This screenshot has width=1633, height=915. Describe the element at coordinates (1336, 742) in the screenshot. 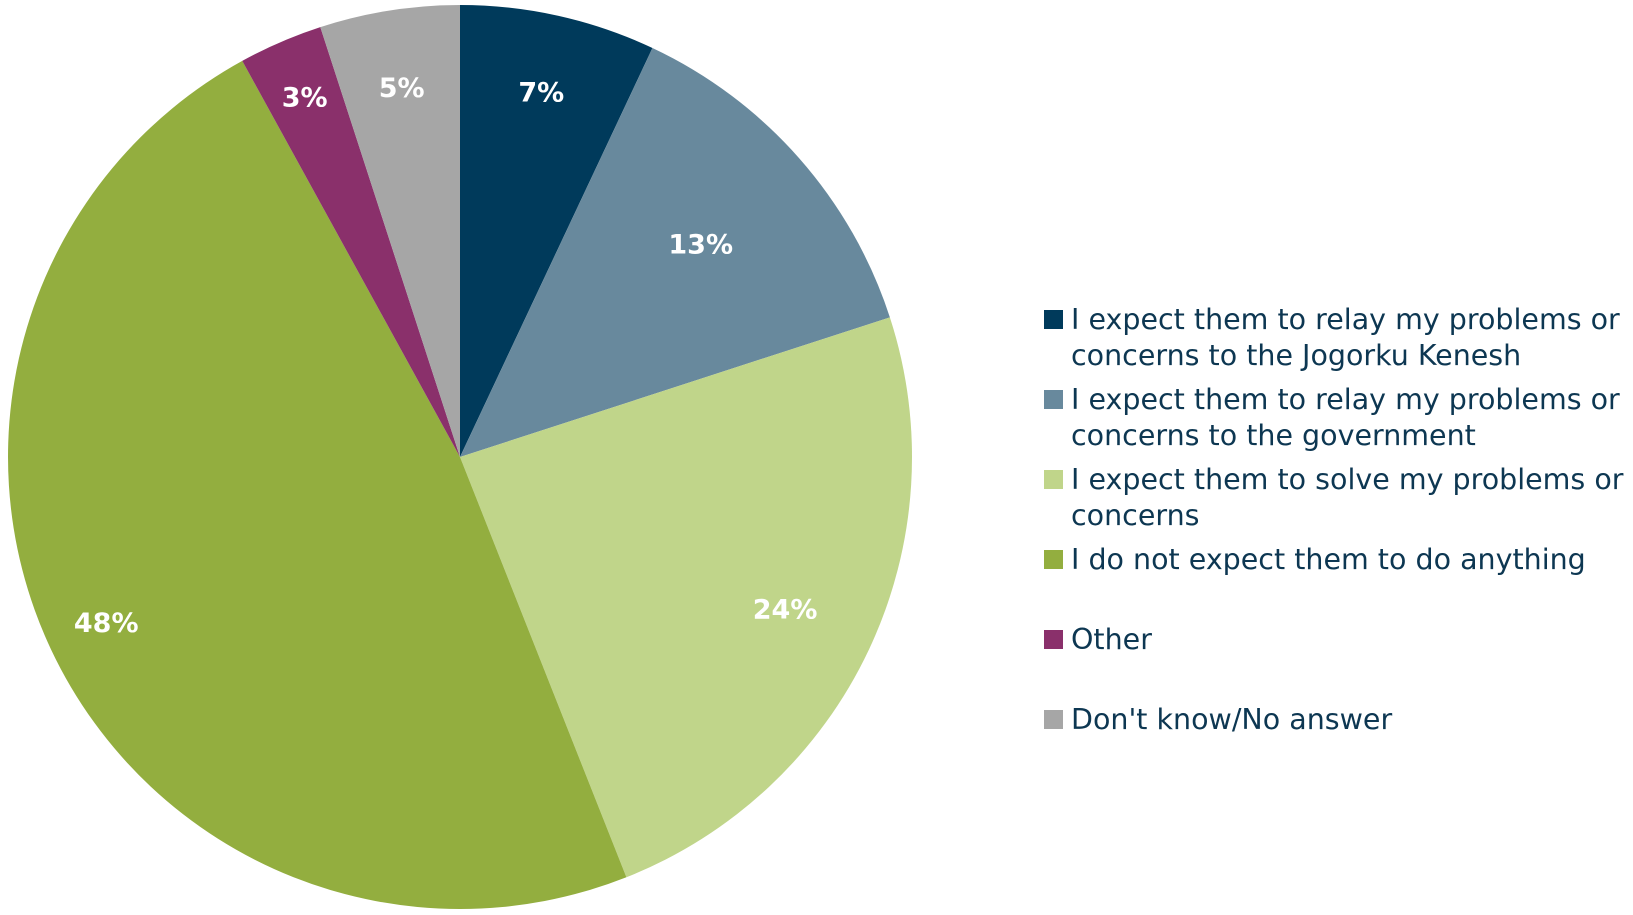

I see `legend-item-6: Don't know/No answer` at that location.